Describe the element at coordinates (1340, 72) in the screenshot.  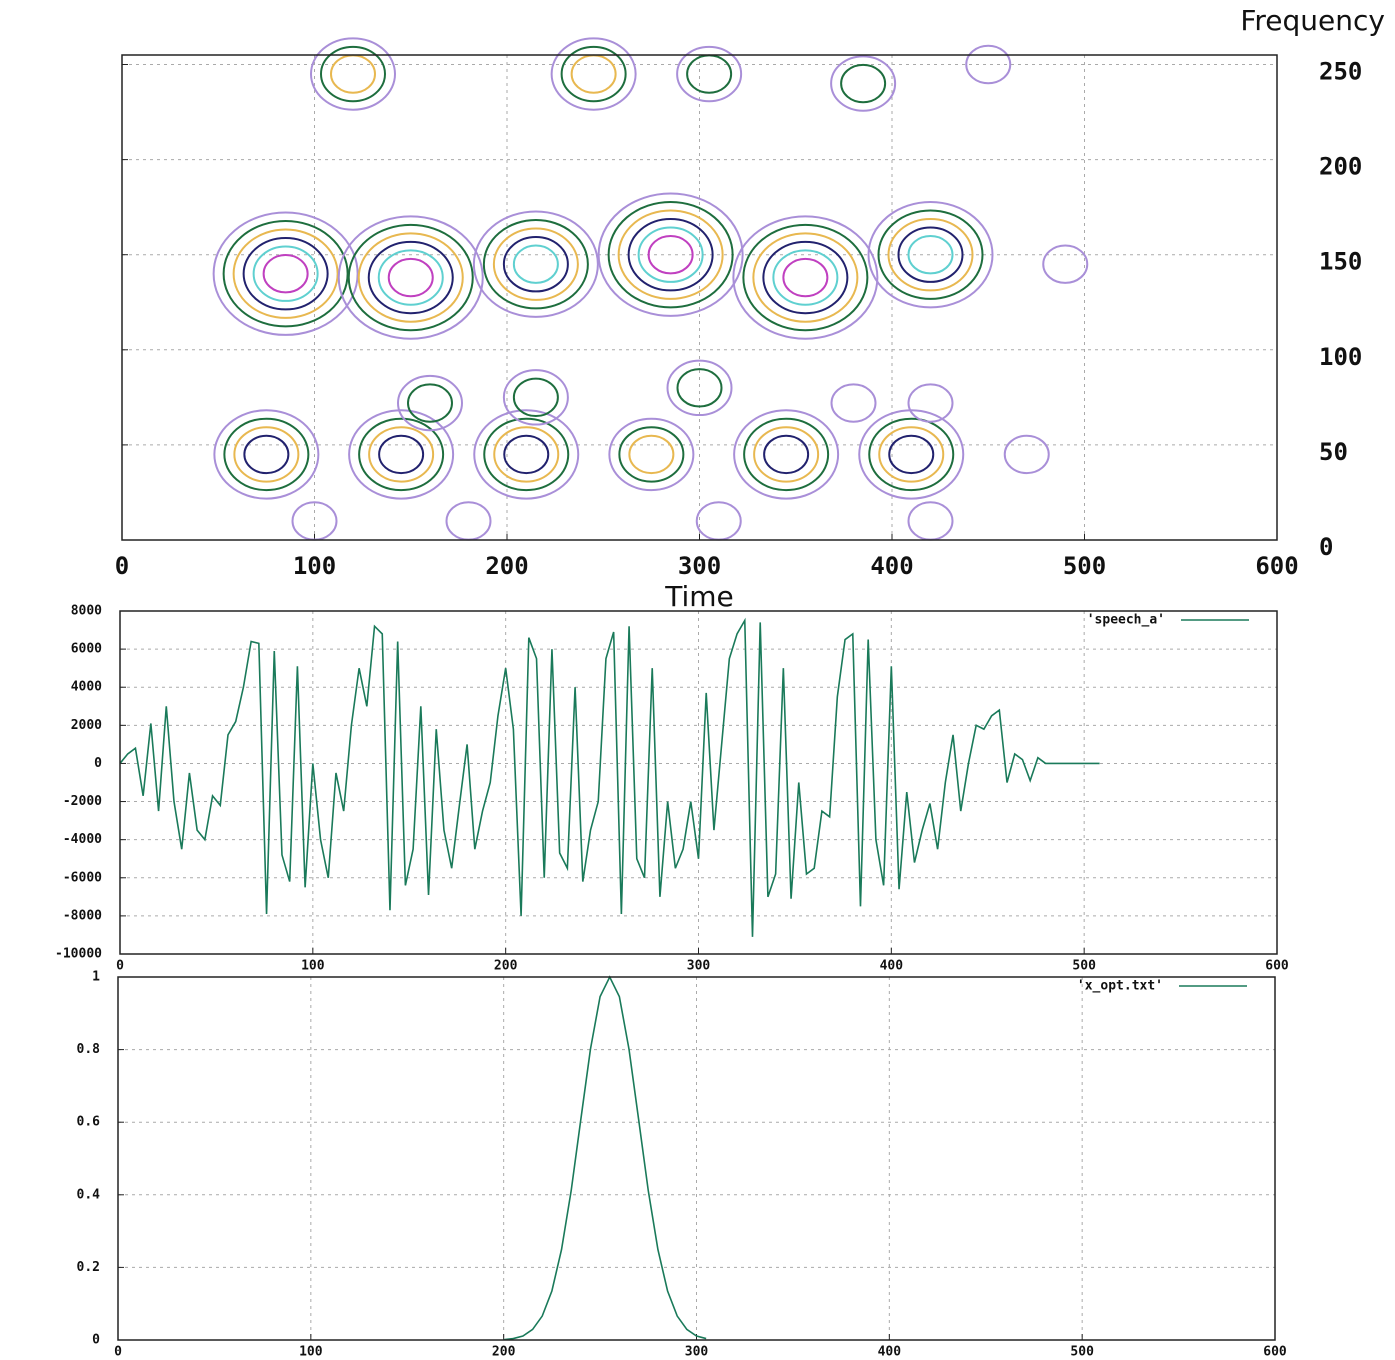
I see `y-tick-label: 250` at that location.